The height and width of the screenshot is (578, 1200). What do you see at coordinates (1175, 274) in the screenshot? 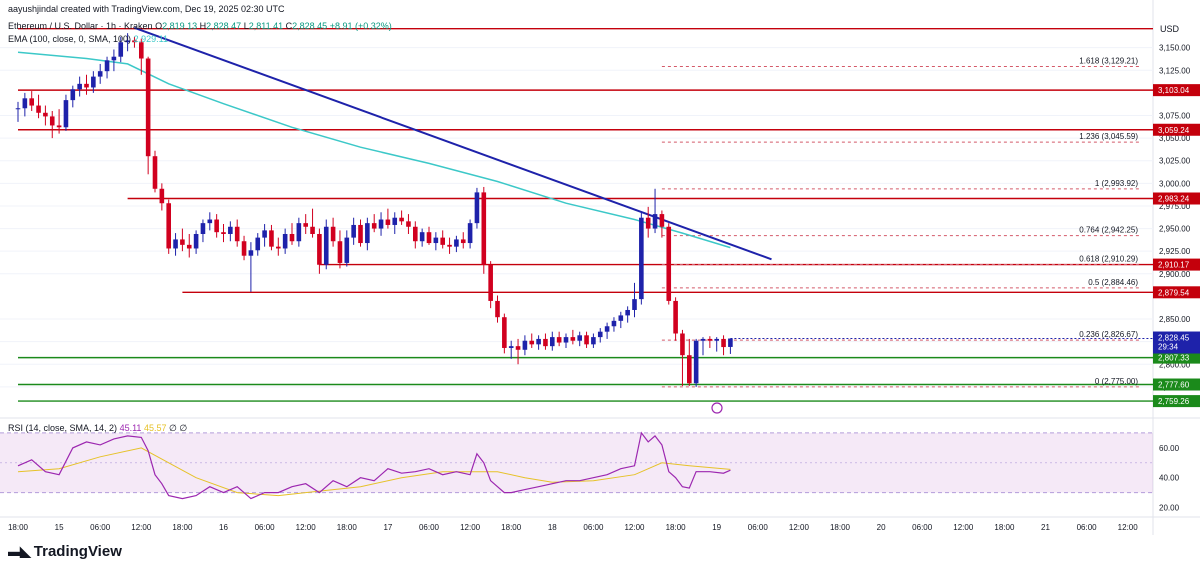
I see `y-tick-label: 2,900.00` at bounding box center [1175, 274].